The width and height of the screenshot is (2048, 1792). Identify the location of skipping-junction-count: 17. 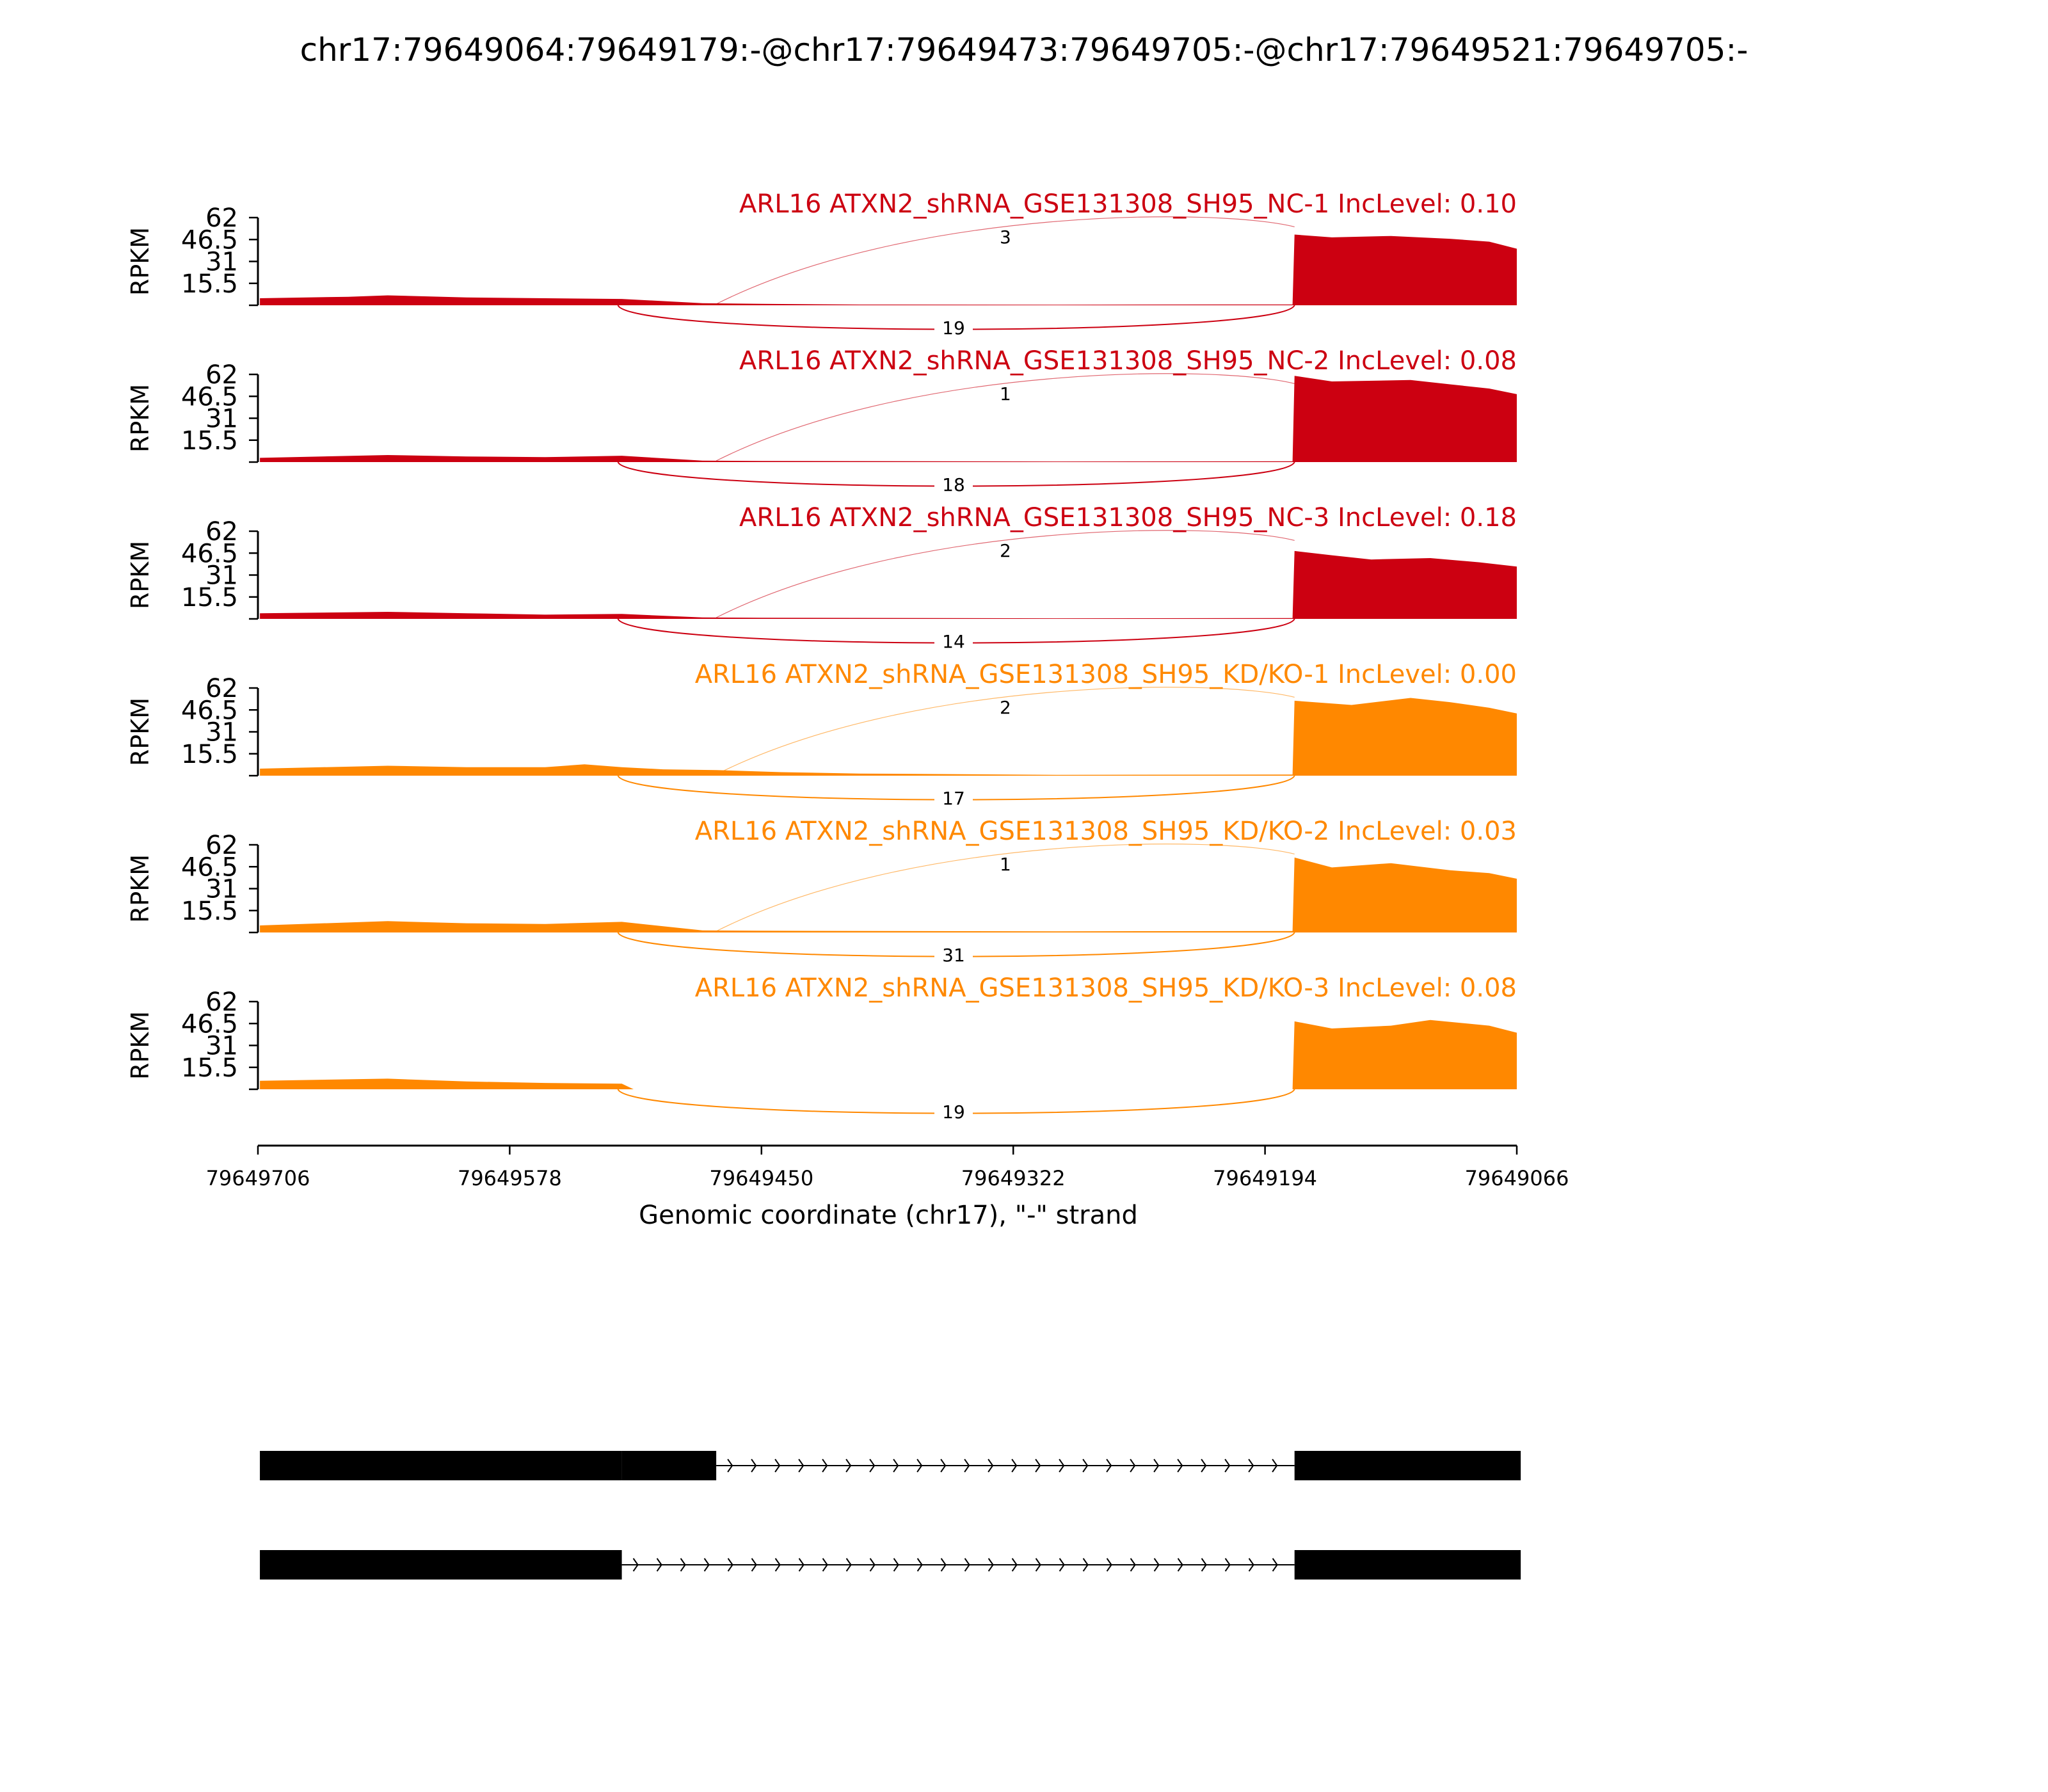
(953, 798).